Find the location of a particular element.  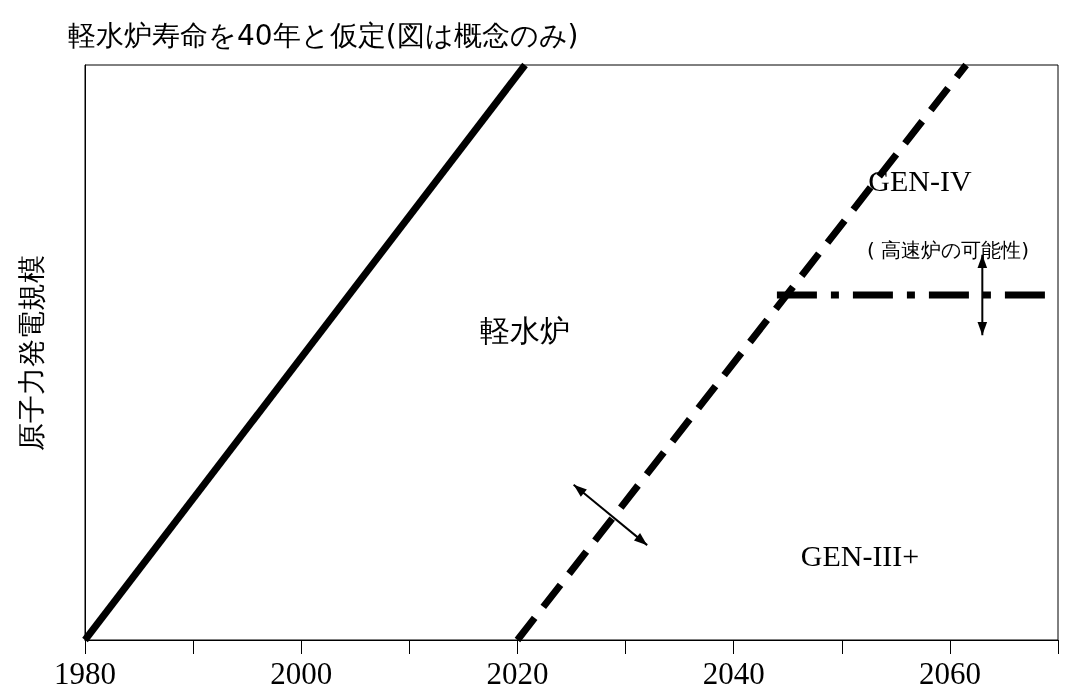

annotation: GEN-III+ is located at coordinates (860, 555).